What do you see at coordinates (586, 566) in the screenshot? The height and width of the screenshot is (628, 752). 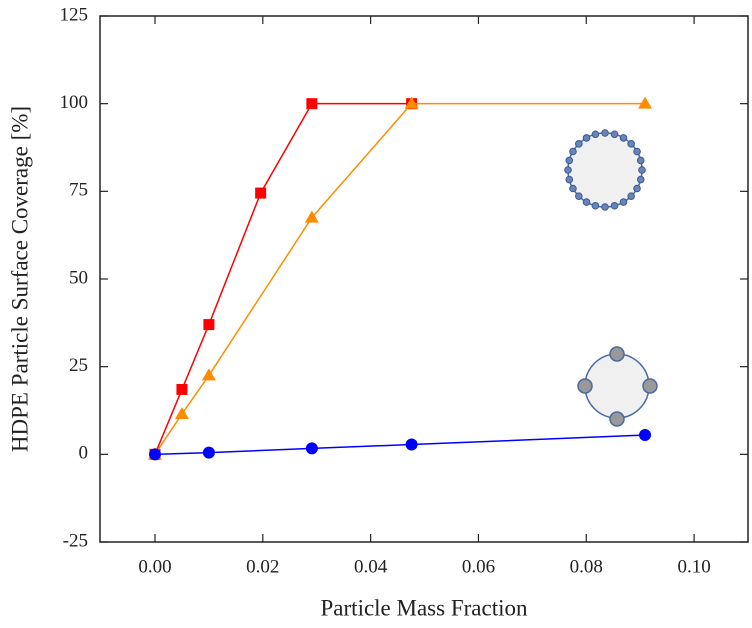 I see `x-tick-label: 0.08` at bounding box center [586, 566].